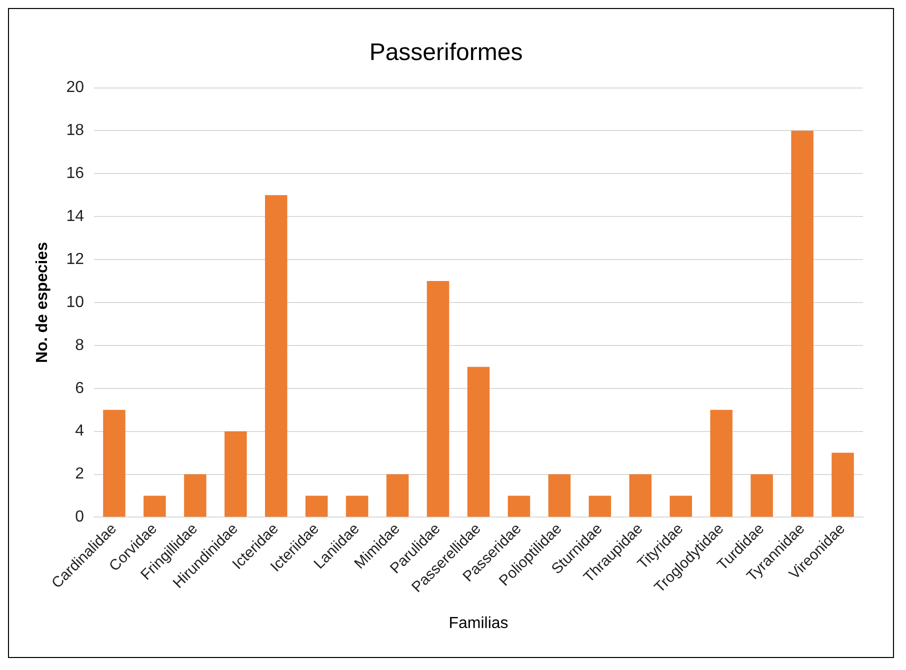 This screenshot has height=670, width=906. Describe the element at coordinates (75, 87) in the screenshot. I see `y-tick-label: 20` at that location.